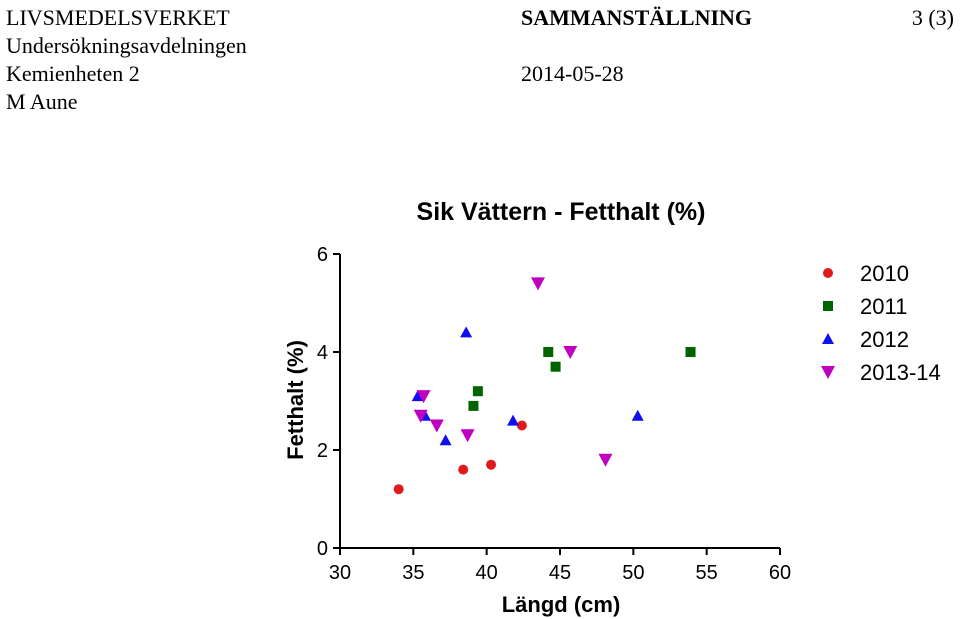 Image resolution: width=960 pixels, height=619 pixels. Describe the element at coordinates (884, 273) in the screenshot. I see `legend-label: 2010` at that location.